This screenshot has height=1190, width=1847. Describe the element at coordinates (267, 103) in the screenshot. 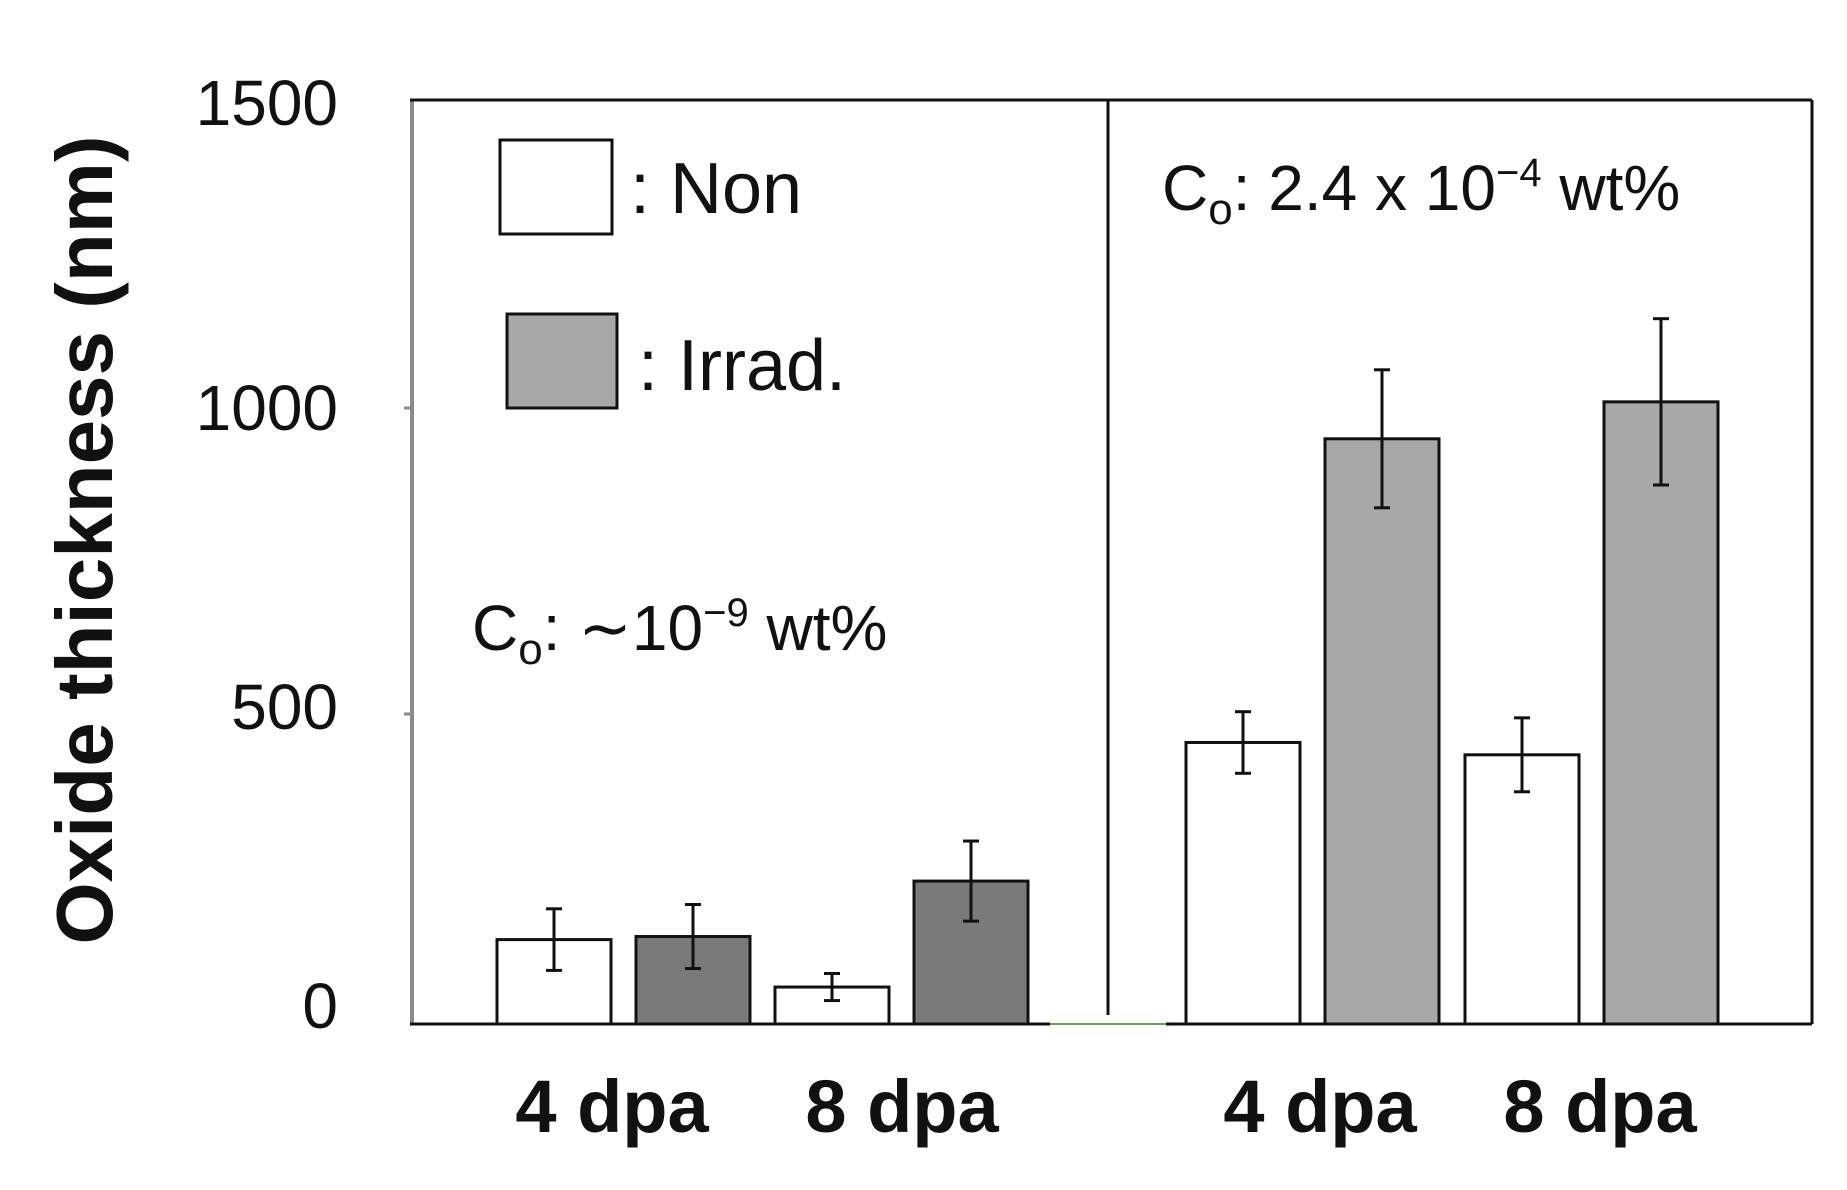

I see `y-tick-label-1500: 1500` at that location.